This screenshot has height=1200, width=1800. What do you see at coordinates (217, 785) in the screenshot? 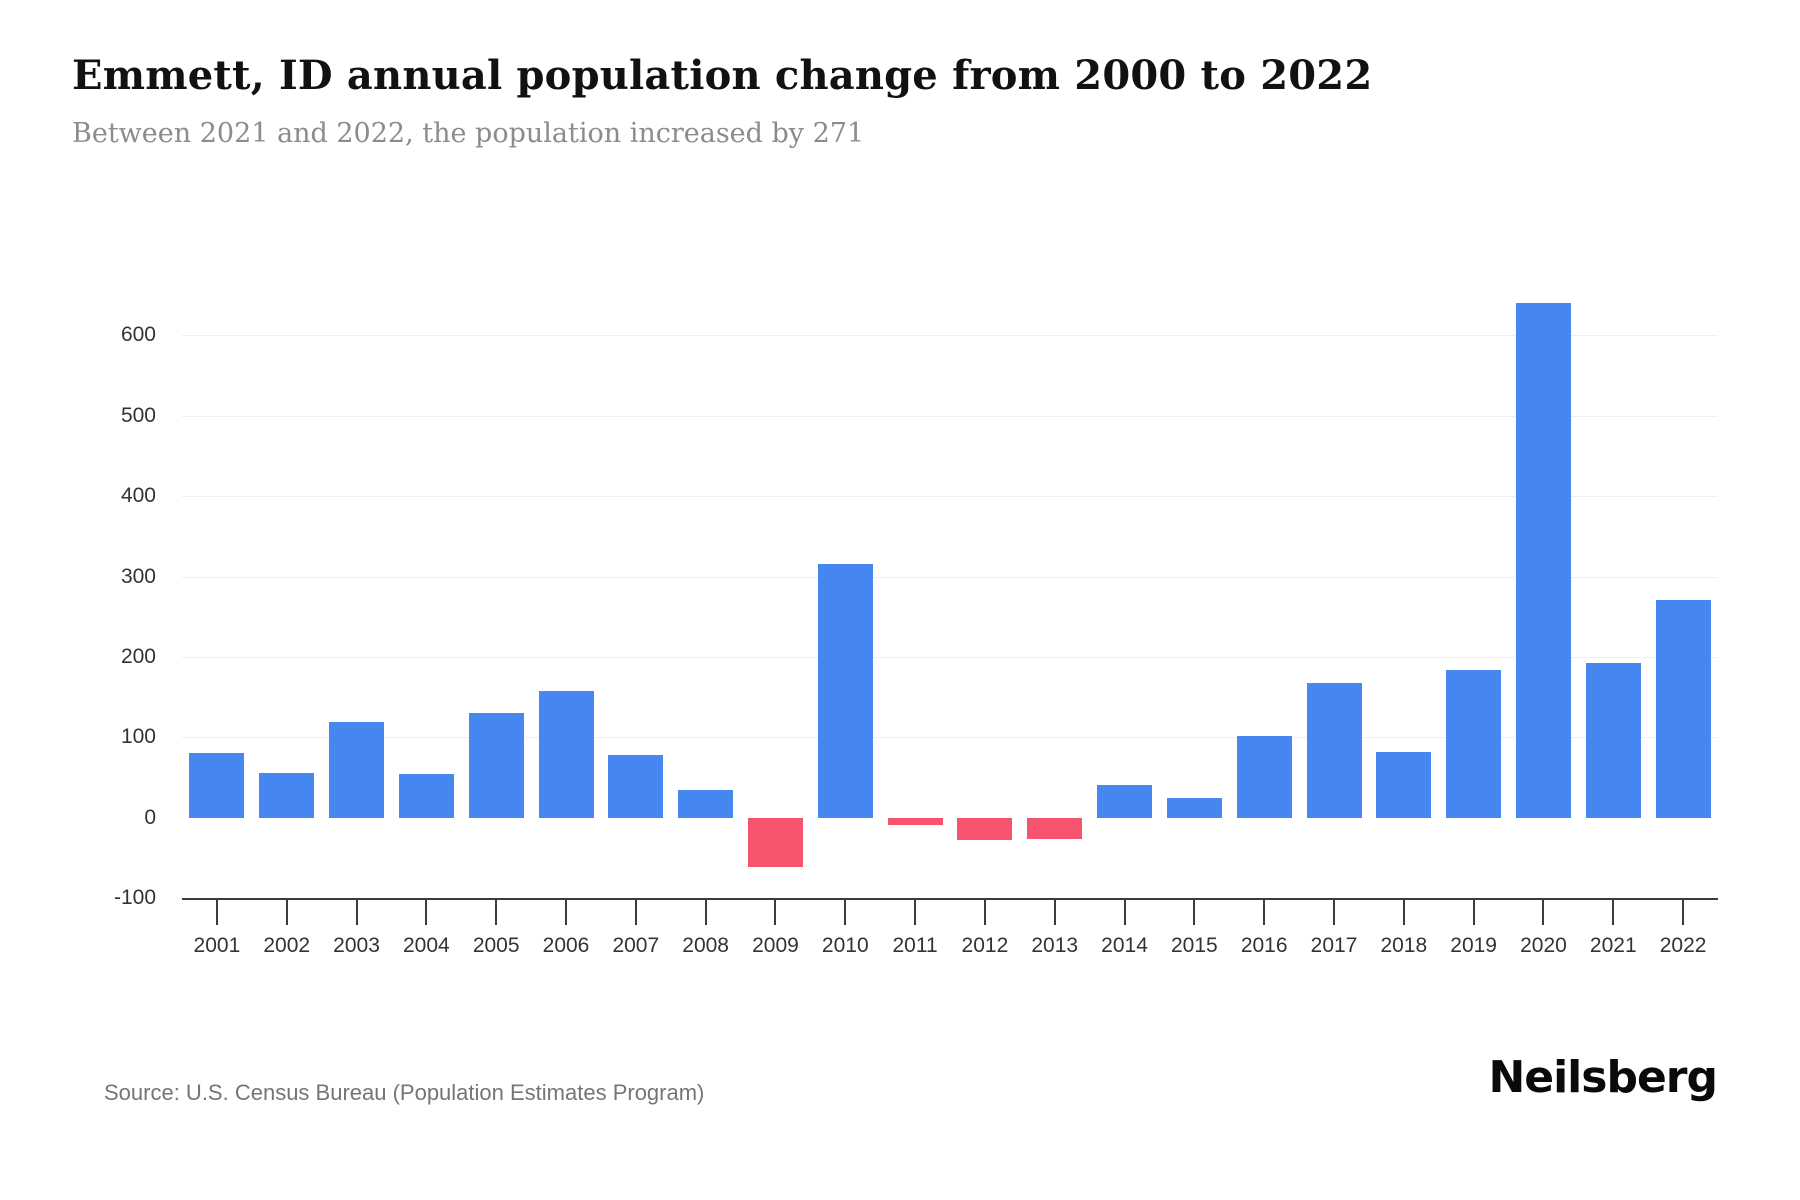
I see `bar-2001` at bounding box center [217, 785].